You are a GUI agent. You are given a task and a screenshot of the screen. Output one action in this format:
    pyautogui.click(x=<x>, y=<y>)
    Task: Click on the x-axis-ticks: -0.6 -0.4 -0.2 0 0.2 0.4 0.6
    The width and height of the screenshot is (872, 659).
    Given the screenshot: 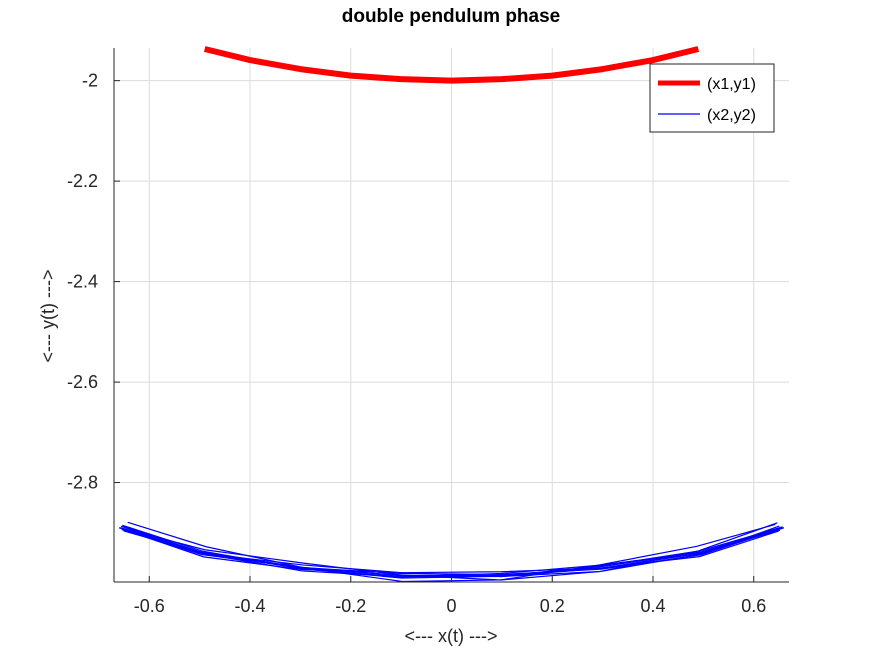 What is the action you would take?
    pyautogui.click(x=450, y=596)
    